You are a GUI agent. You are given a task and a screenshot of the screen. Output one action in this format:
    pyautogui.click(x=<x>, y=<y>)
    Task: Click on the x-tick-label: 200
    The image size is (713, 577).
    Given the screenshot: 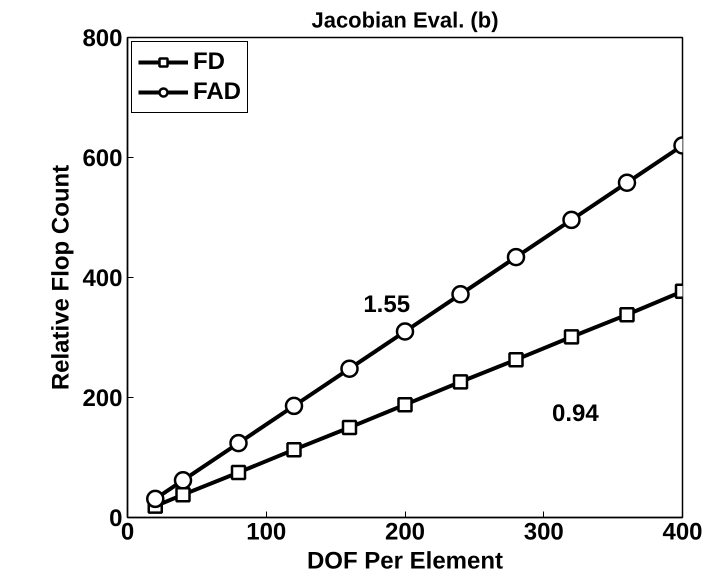 What is the action you would take?
    pyautogui.click(x=405, y=532)
    